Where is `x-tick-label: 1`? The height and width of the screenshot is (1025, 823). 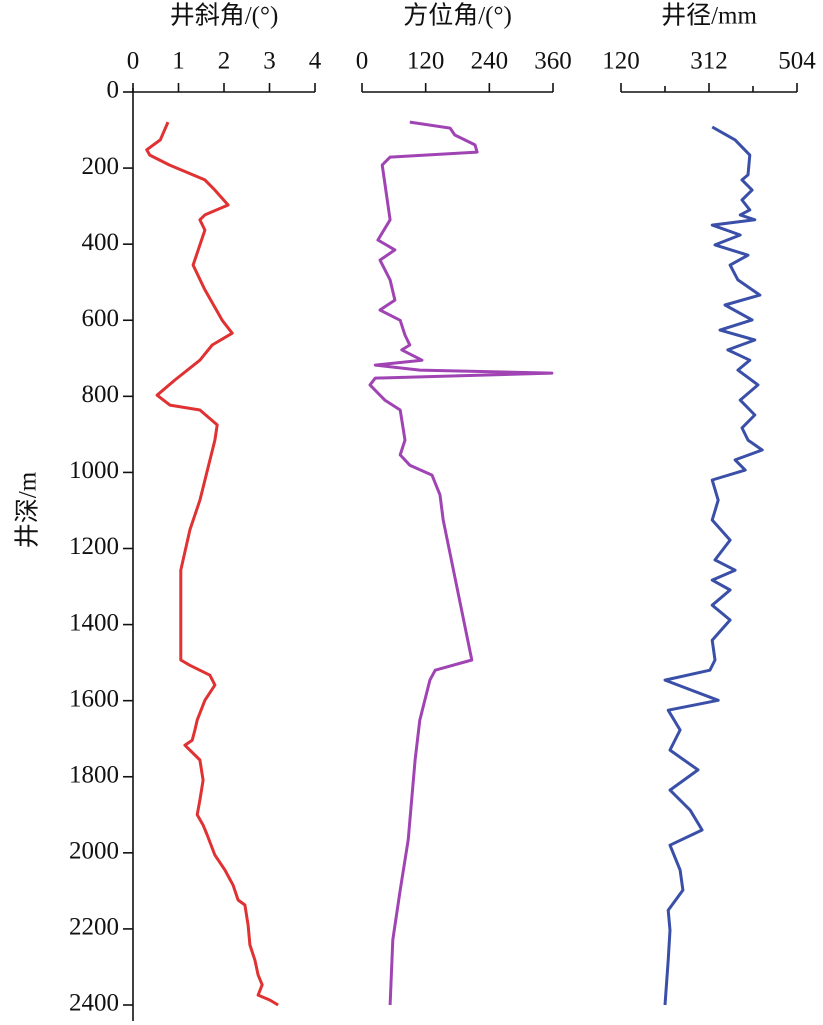
x-tick-label: 1 is located at coordinates (178, 61).